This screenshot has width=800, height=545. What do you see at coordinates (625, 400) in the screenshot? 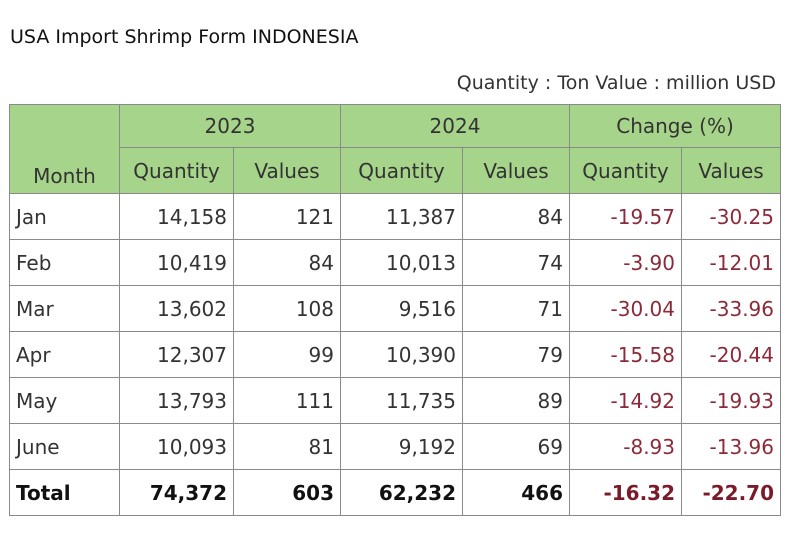
I see `quantity-change-cell: -14.92` at bounding box center [625, 400].